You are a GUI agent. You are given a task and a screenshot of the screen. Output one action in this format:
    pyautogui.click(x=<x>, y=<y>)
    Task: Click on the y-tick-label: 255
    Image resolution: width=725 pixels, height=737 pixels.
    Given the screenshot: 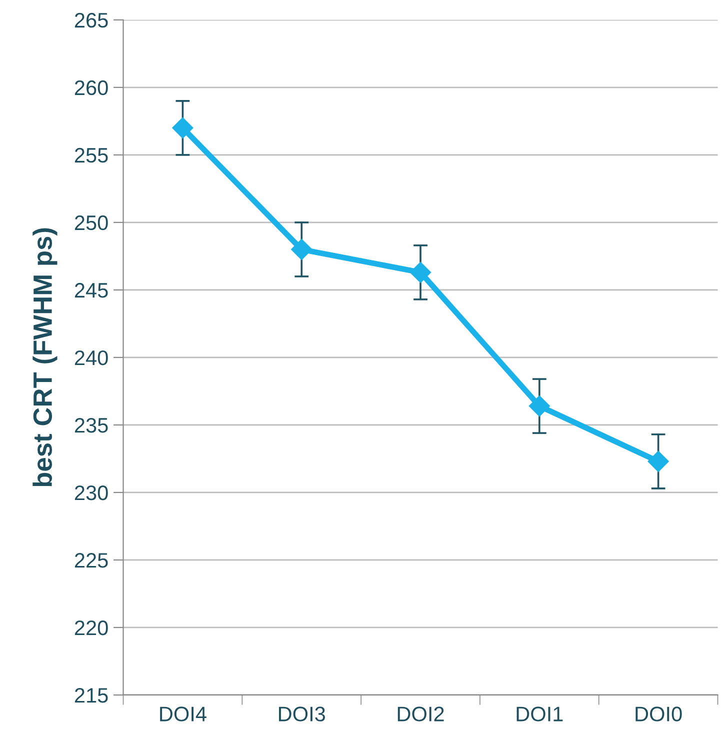 What is the action you would take?
    pyautogui.click(x=91, y=155)
    